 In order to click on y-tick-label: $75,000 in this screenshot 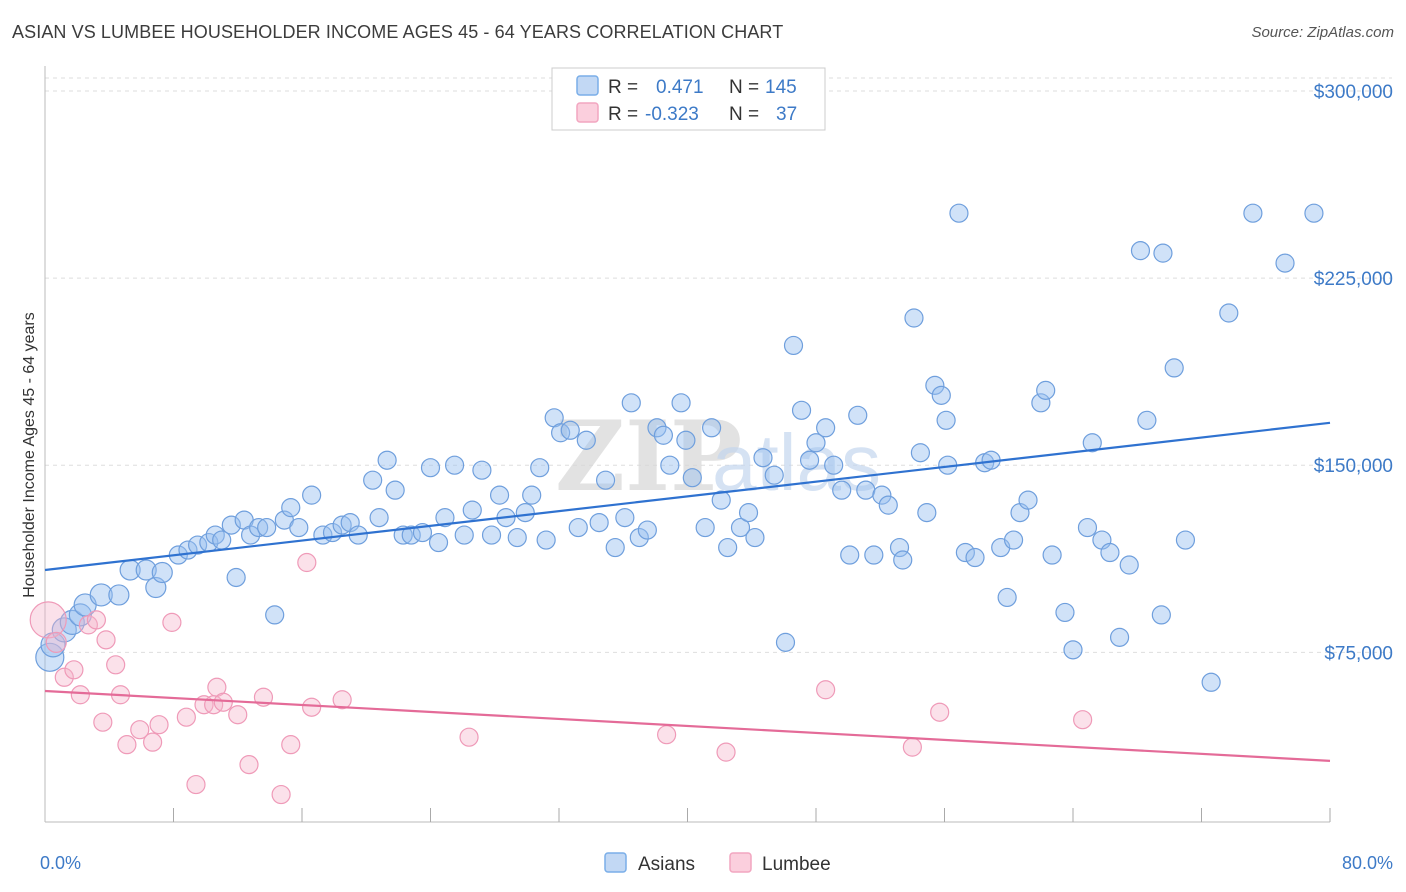, I will do `click(1358, 653)`.